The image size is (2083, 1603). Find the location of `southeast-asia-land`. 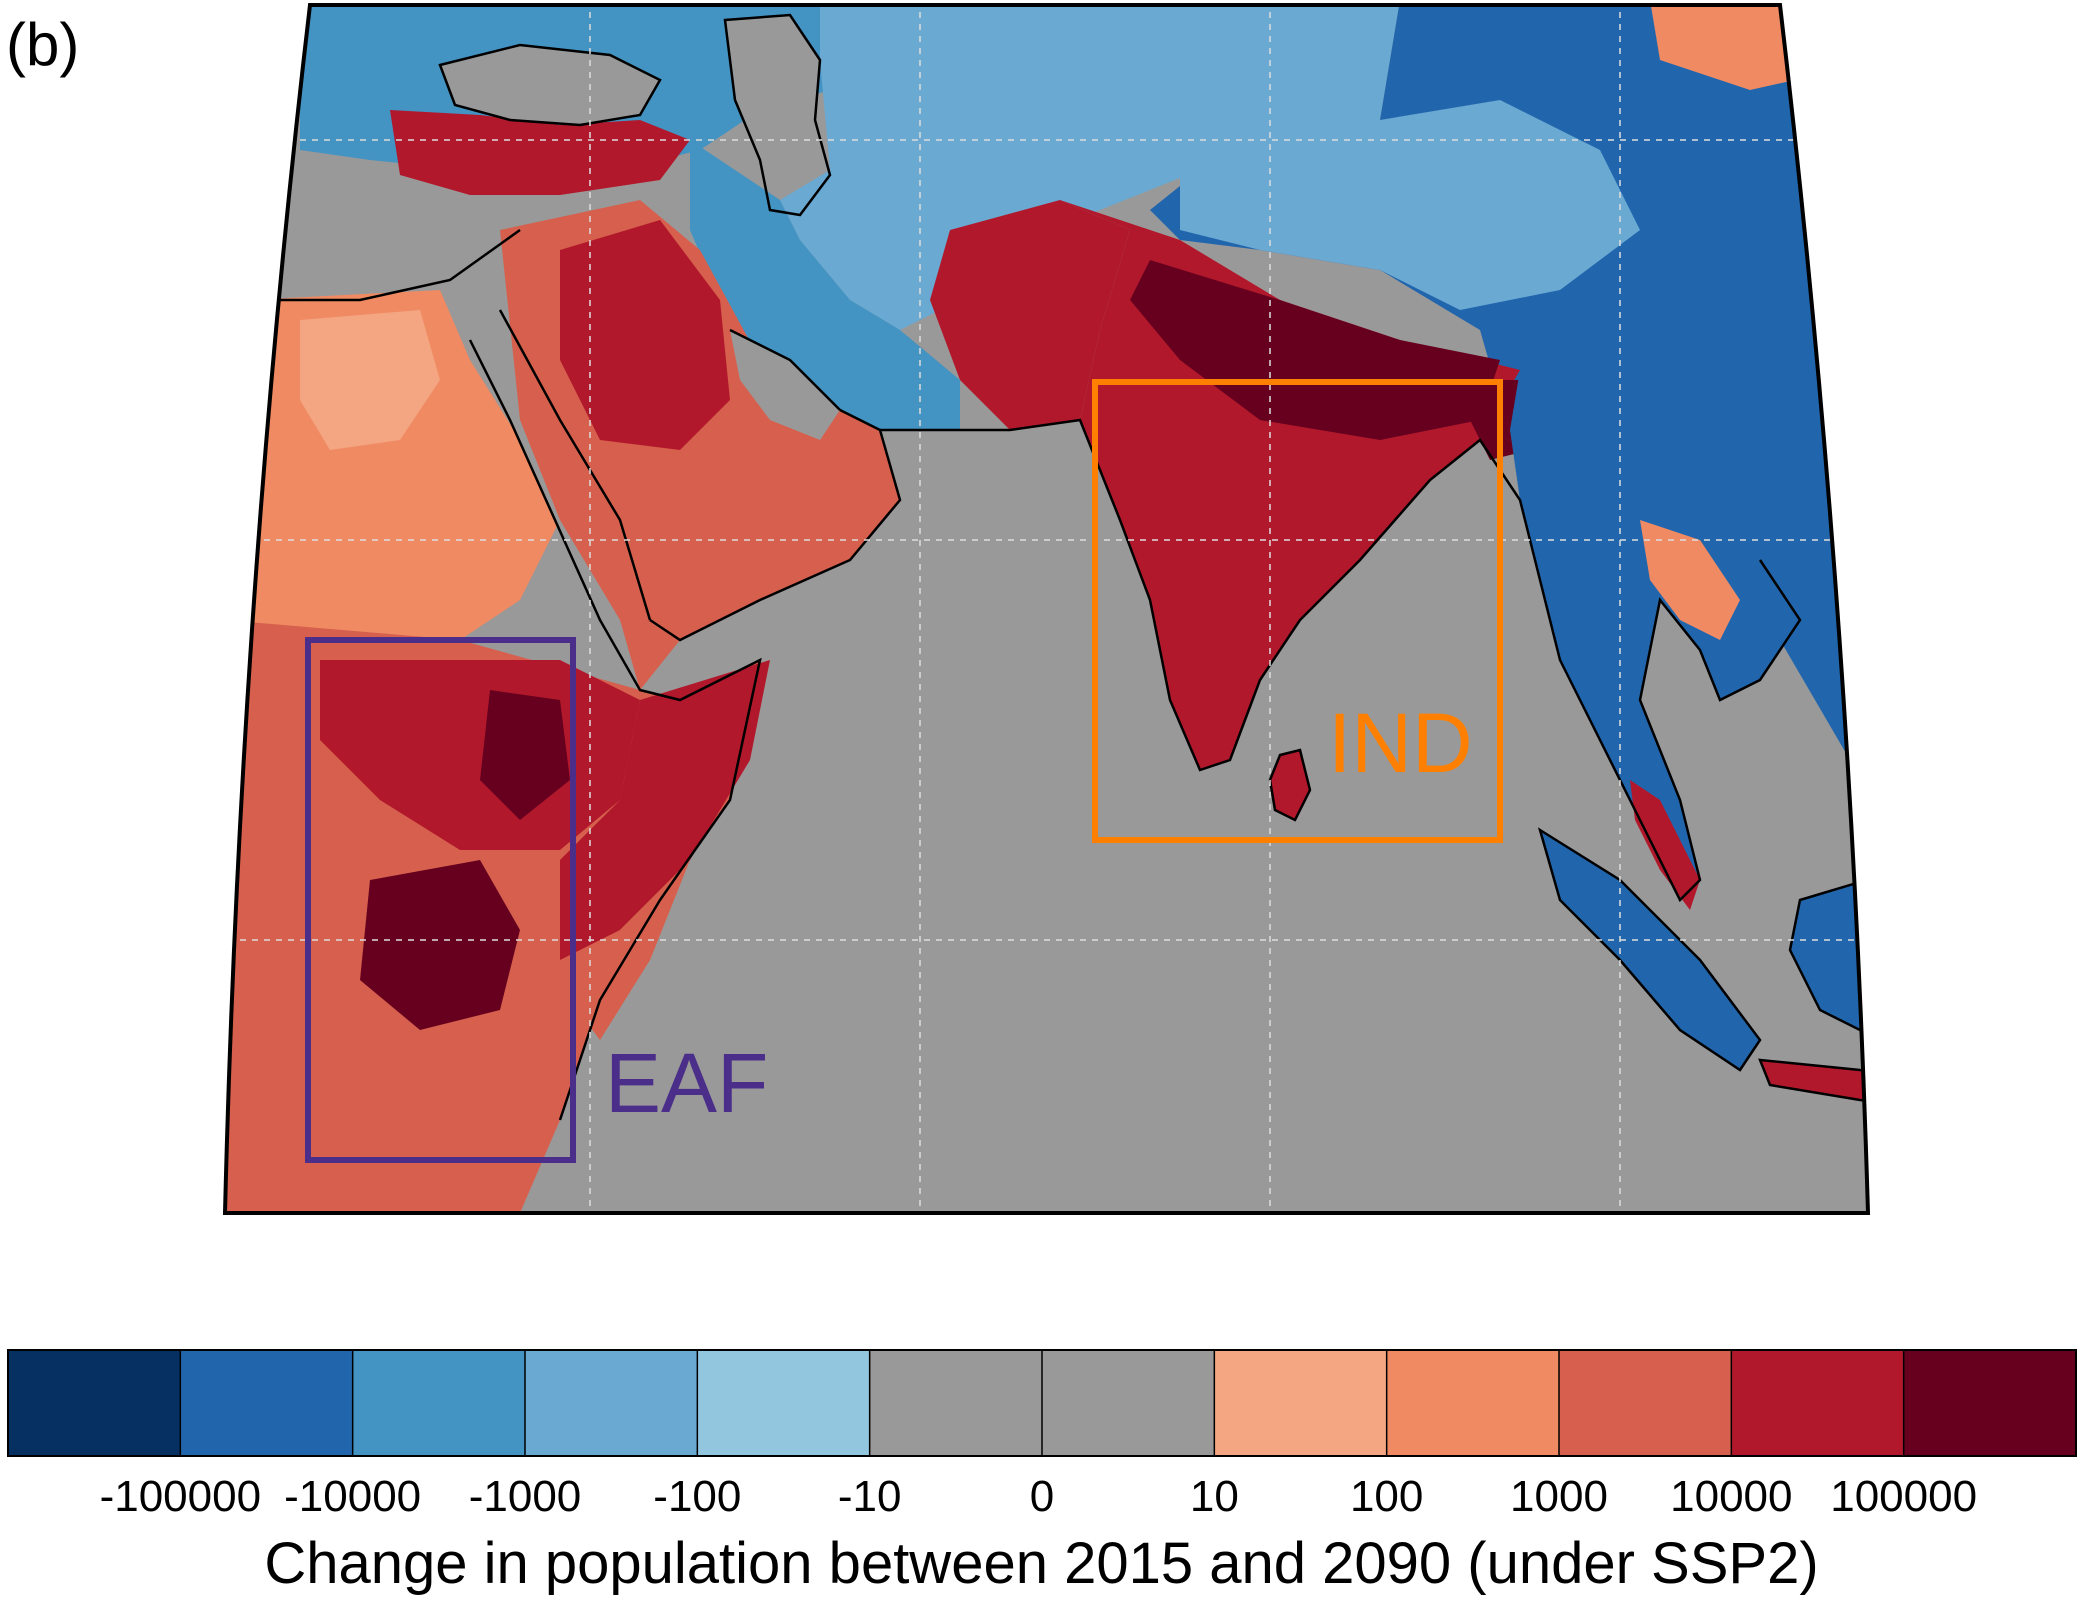

southeast-asia-land is located at coordinates (1655, 635).